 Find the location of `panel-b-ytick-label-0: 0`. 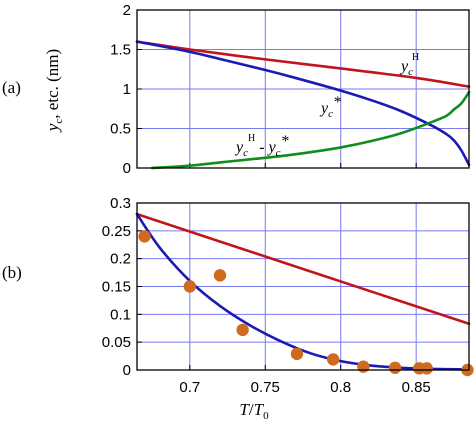

panel-b-ytick-label-0: 0 is located at coordinates (127, 370).